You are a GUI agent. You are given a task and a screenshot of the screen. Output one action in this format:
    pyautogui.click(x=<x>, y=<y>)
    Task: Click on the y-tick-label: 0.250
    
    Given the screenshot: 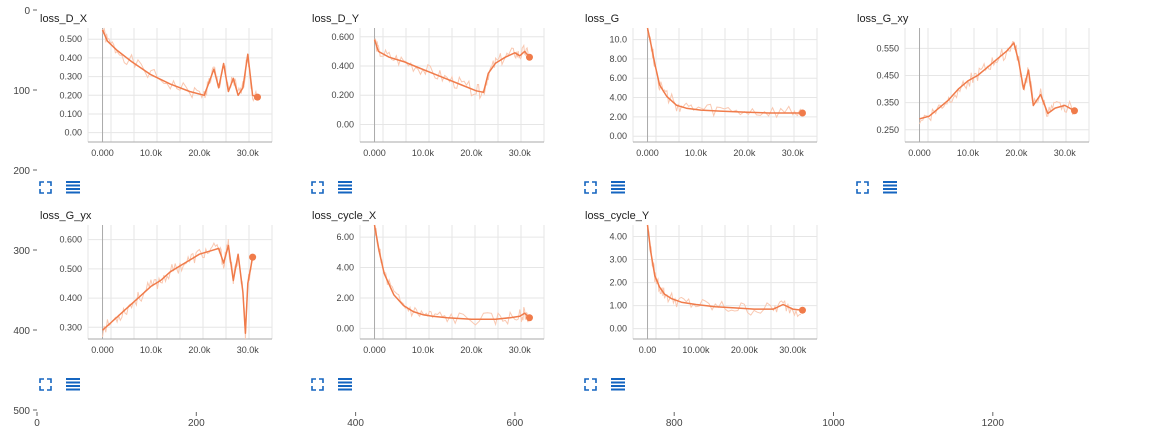 What is the action you would take?
    pyautogui.click(x=887, y=130)
    